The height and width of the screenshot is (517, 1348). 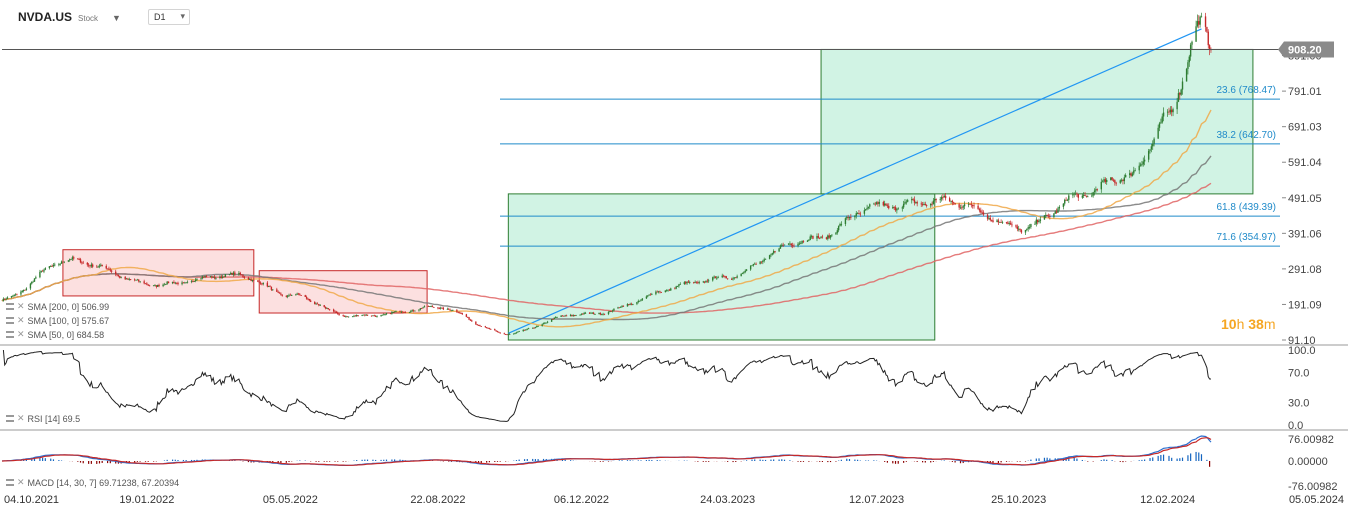 What do you see at coordinates (69, 17) in the screenshot?
I see `symbol-header: NVDA.US Stock ▼` at bounding box center [69, 17].